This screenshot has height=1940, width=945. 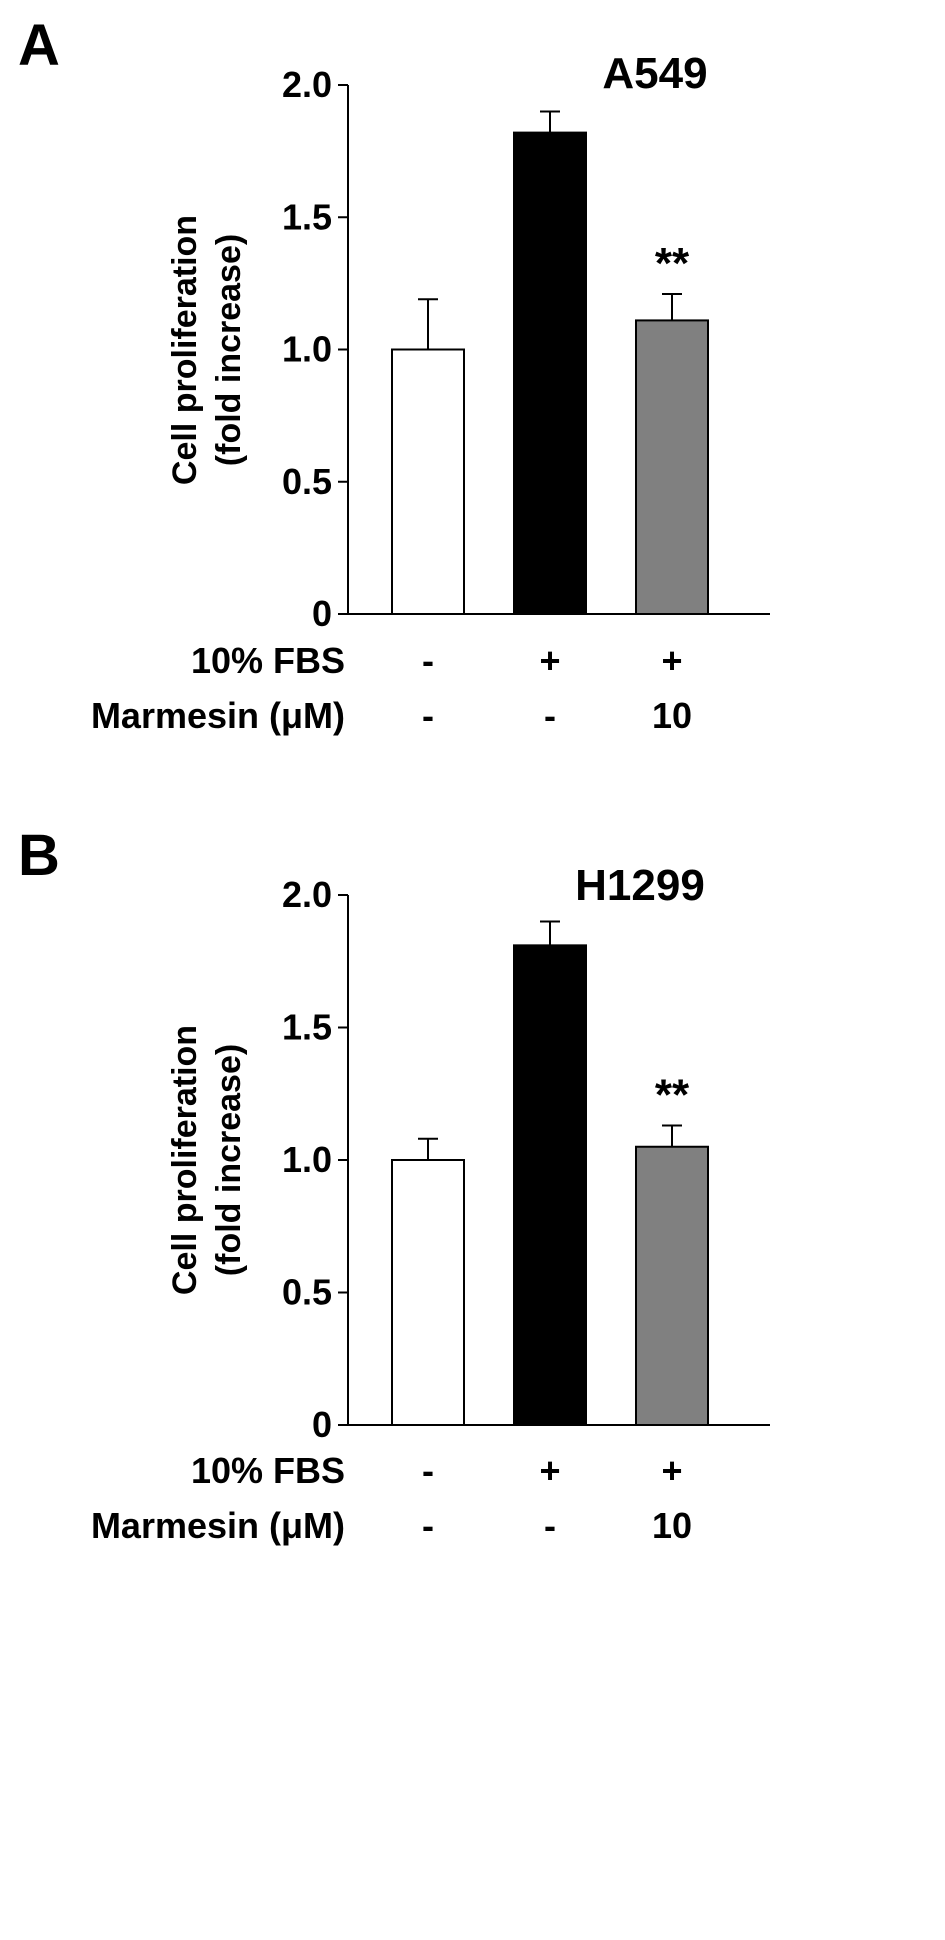 I want to click on chart-title: H1299, so click(x=640, y=885).